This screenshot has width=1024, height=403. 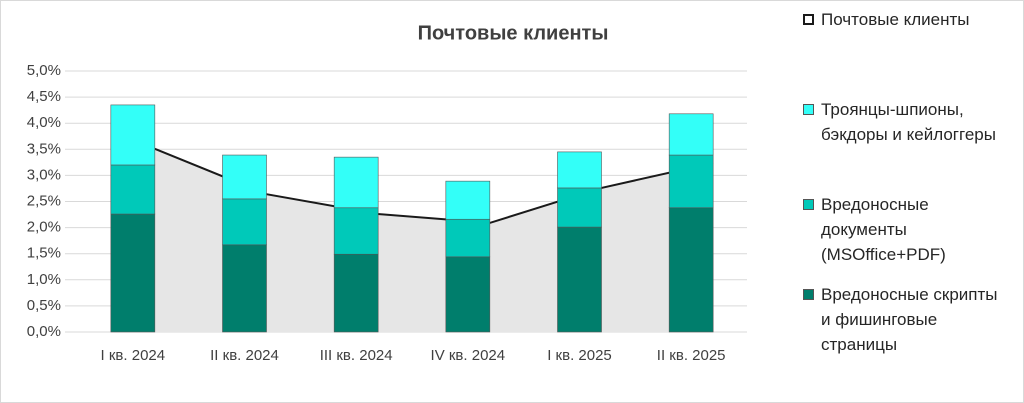 What do you see at coordinates (356, 355) in the screenshot?
I see `x-tick-label: III кв. 2024` at bounding box center [356, 355].